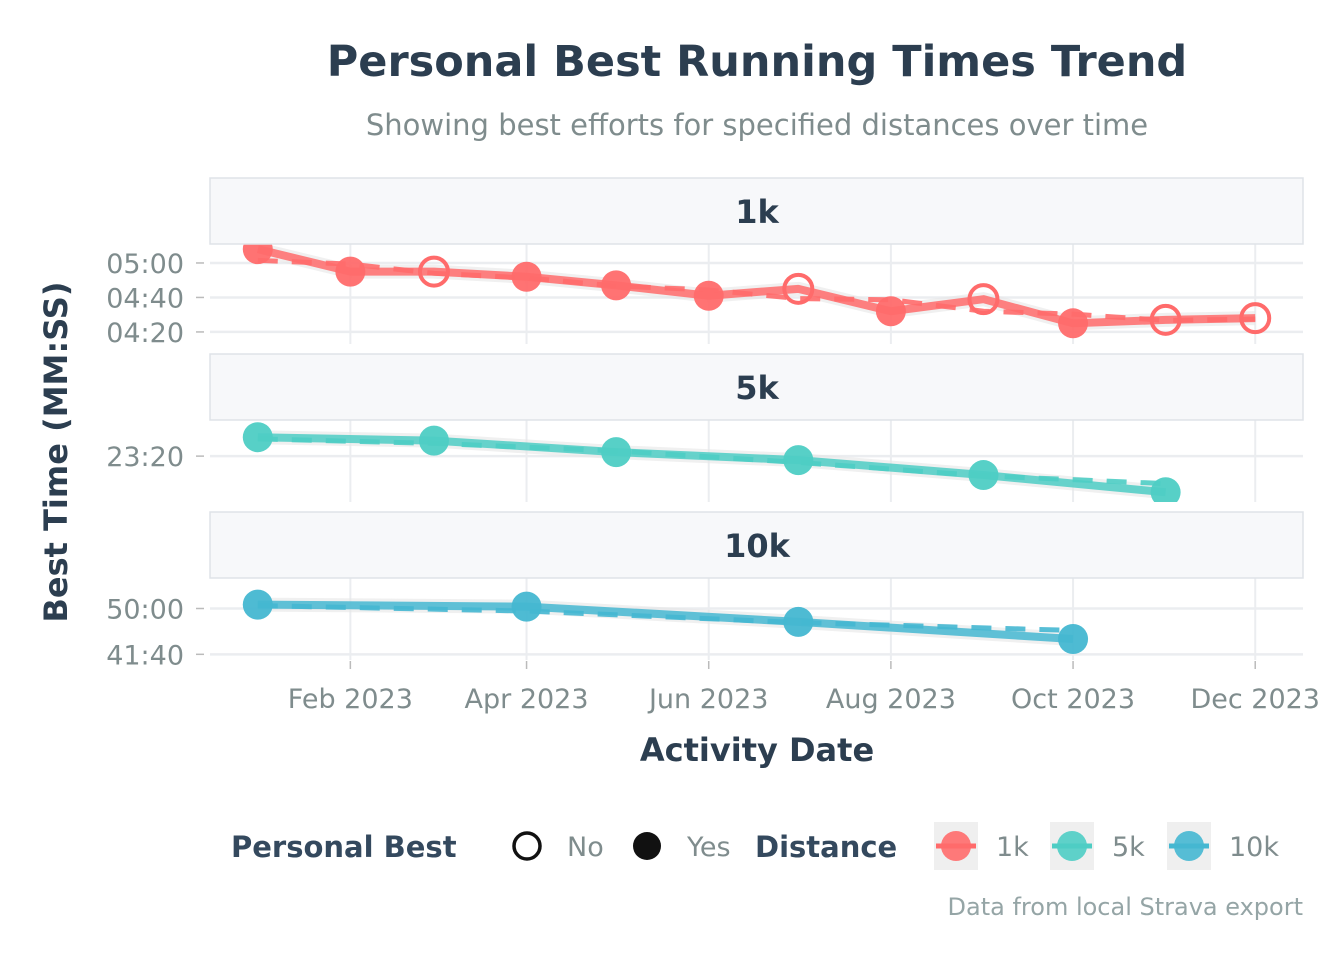  I want to click on legend-label-distance: 1k, so click(1012, 847).